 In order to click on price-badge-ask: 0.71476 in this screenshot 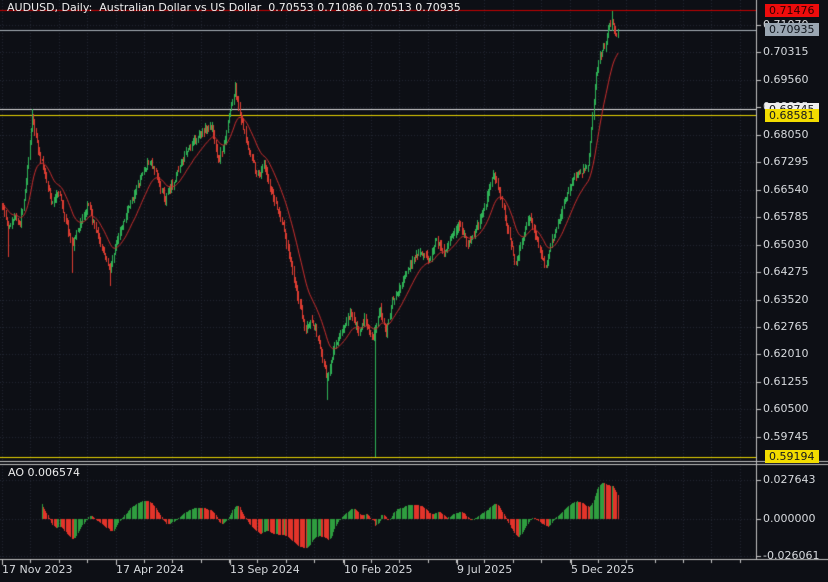, I will do `click(792, 10)`.